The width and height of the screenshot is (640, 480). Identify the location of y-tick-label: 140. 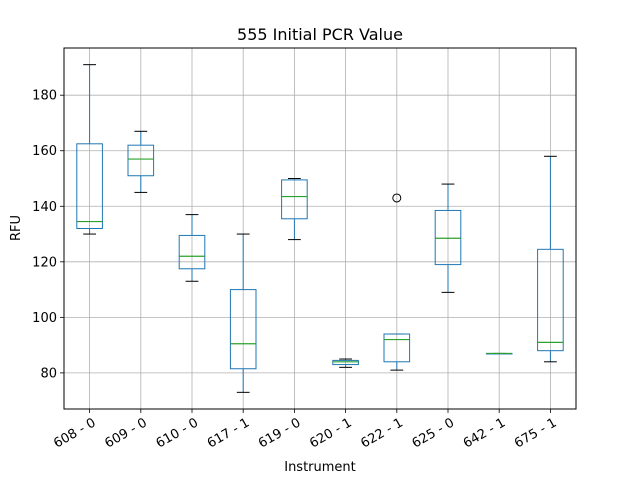
(44, 207).